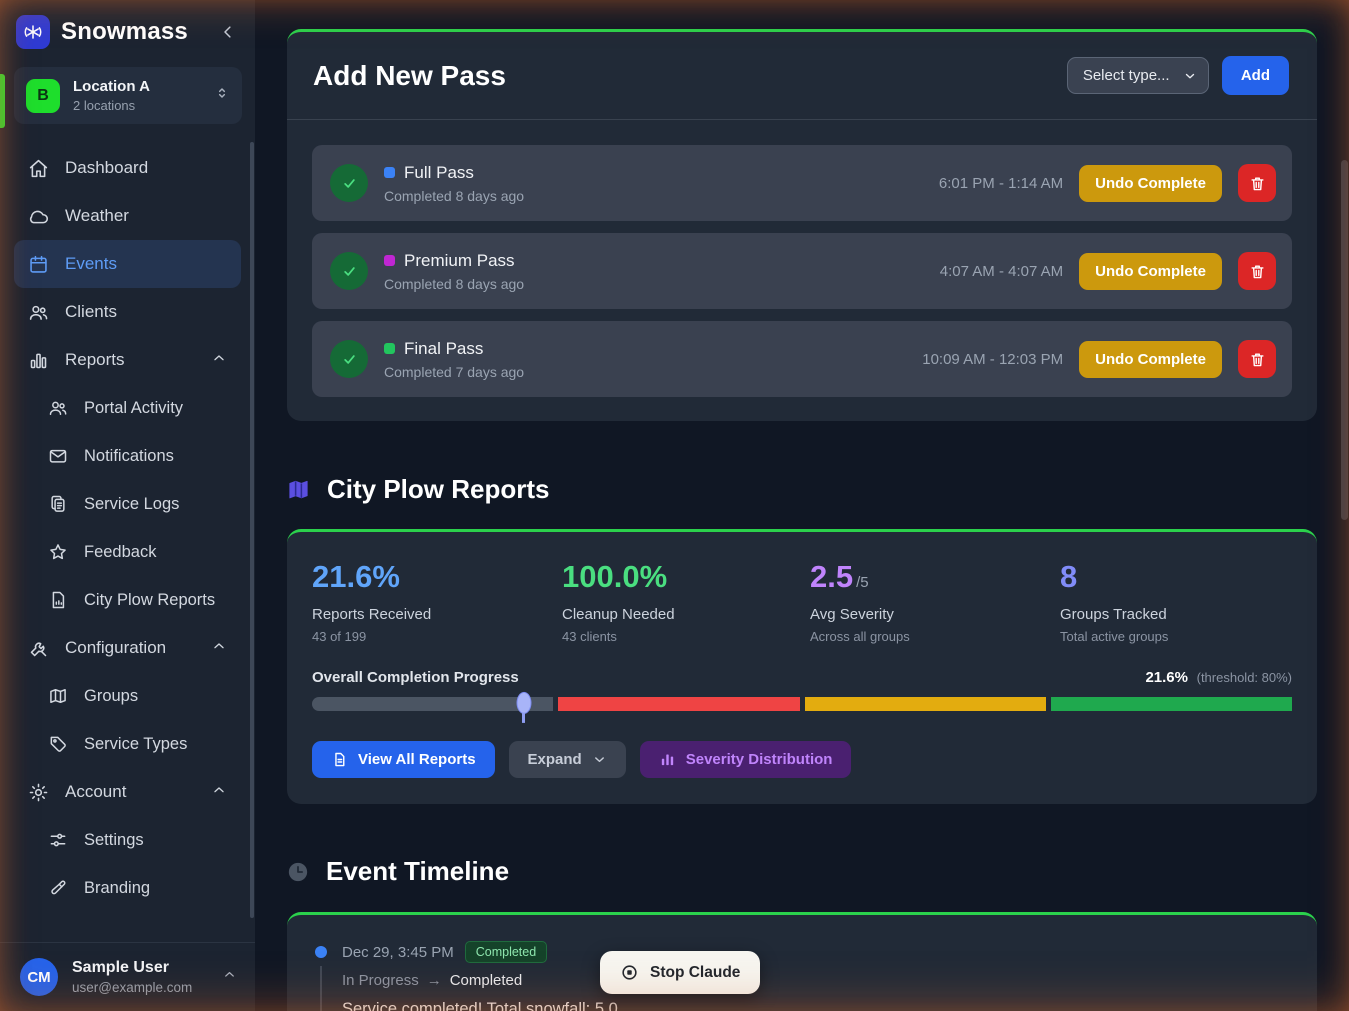 Image resolution: width=1349 pixels, height=1011 pixels. I want to click on severity-distribution-button: Severity Distribution, so click(745, 759).